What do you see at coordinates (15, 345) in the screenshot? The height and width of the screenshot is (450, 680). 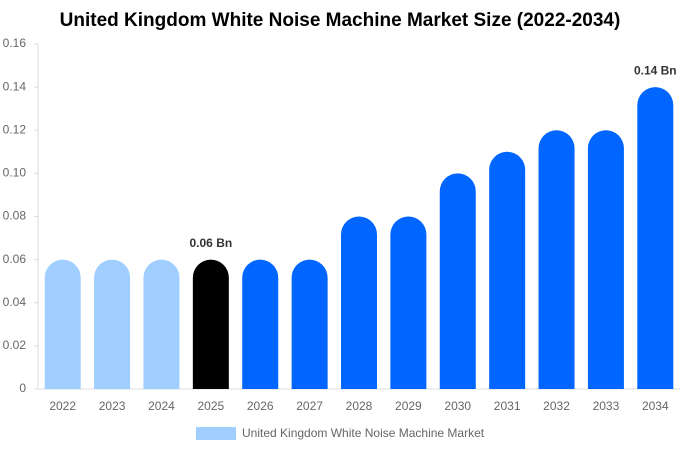 I see `y-tick-label: 0.02` at bounding box center [15, 345].